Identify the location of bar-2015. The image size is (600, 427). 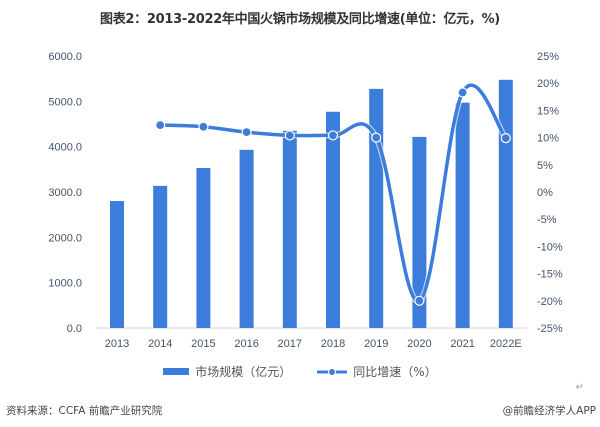
(203, 247).